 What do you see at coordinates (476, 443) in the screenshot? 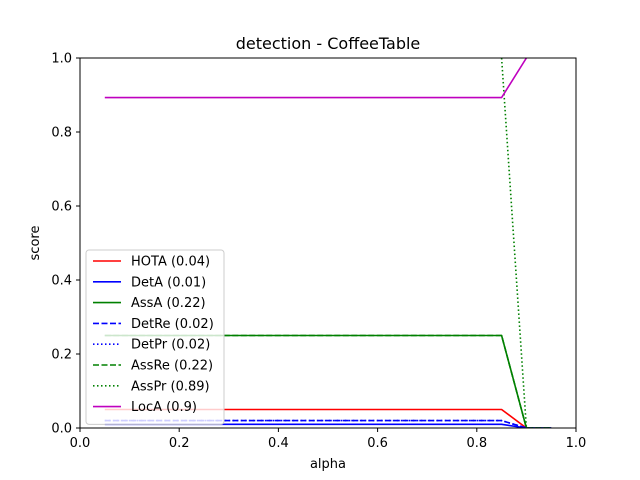
I see `x-tick-label: 0.8` at bounding box center [476, 443].